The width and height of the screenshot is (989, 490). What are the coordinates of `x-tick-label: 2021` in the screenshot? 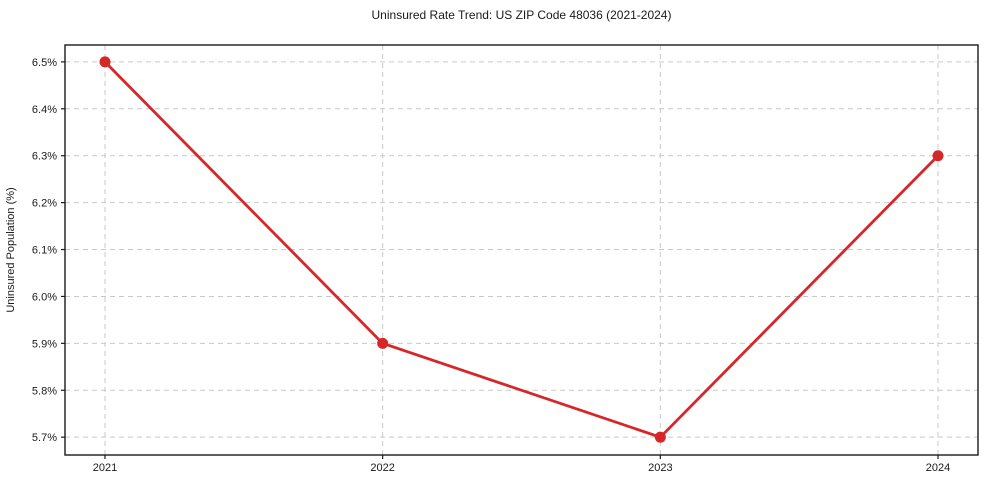 It's located at (105, 468).